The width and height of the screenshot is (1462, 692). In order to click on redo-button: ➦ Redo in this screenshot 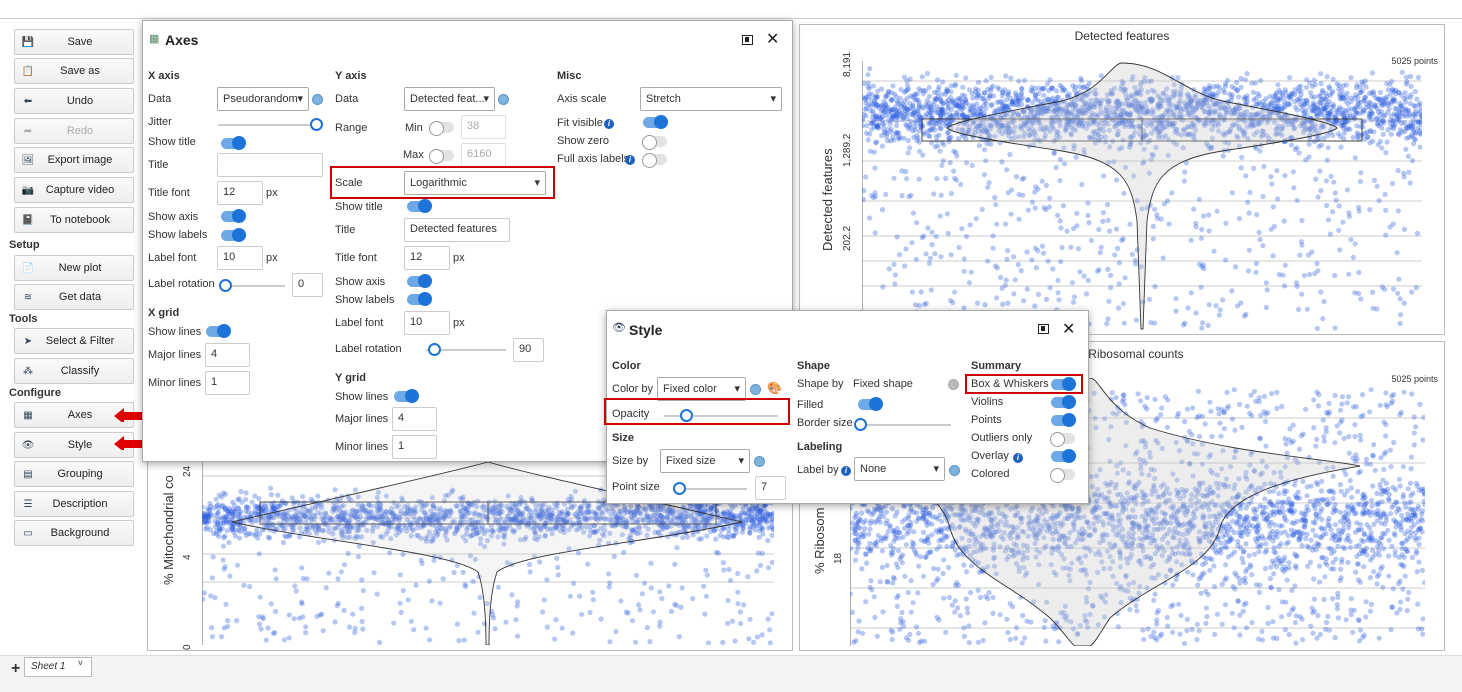, I will do `click(74, 131)`.